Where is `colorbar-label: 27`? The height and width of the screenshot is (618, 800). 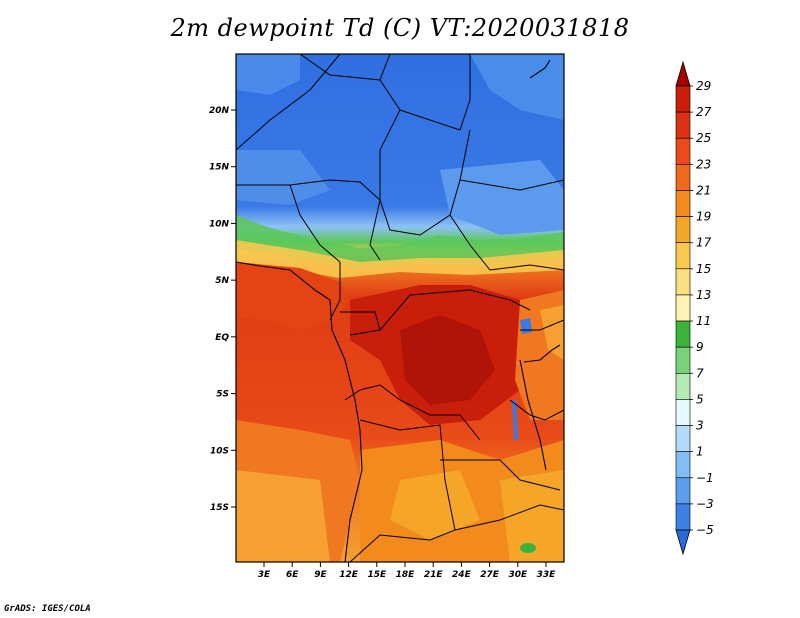 colorbar-label: 27 is located at coordinates (704, 112).